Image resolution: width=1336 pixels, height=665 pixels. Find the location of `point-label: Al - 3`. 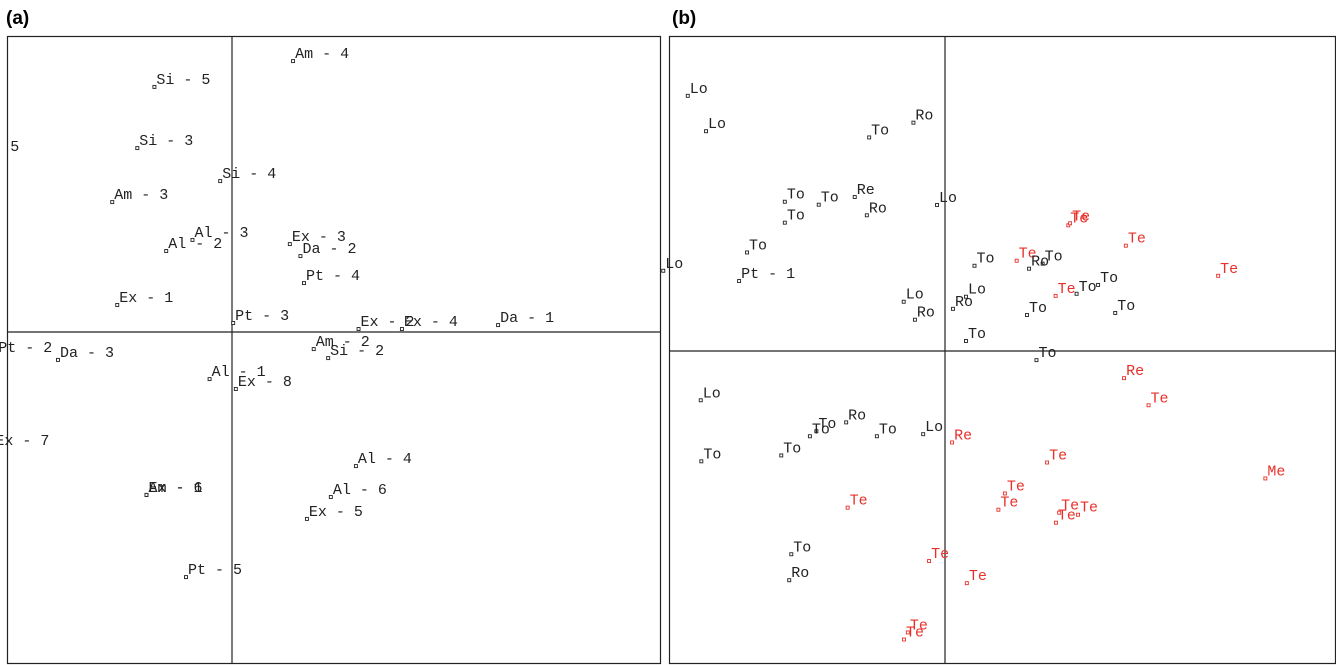

point-label: Al - 3 is located at coordinates (221, 233).